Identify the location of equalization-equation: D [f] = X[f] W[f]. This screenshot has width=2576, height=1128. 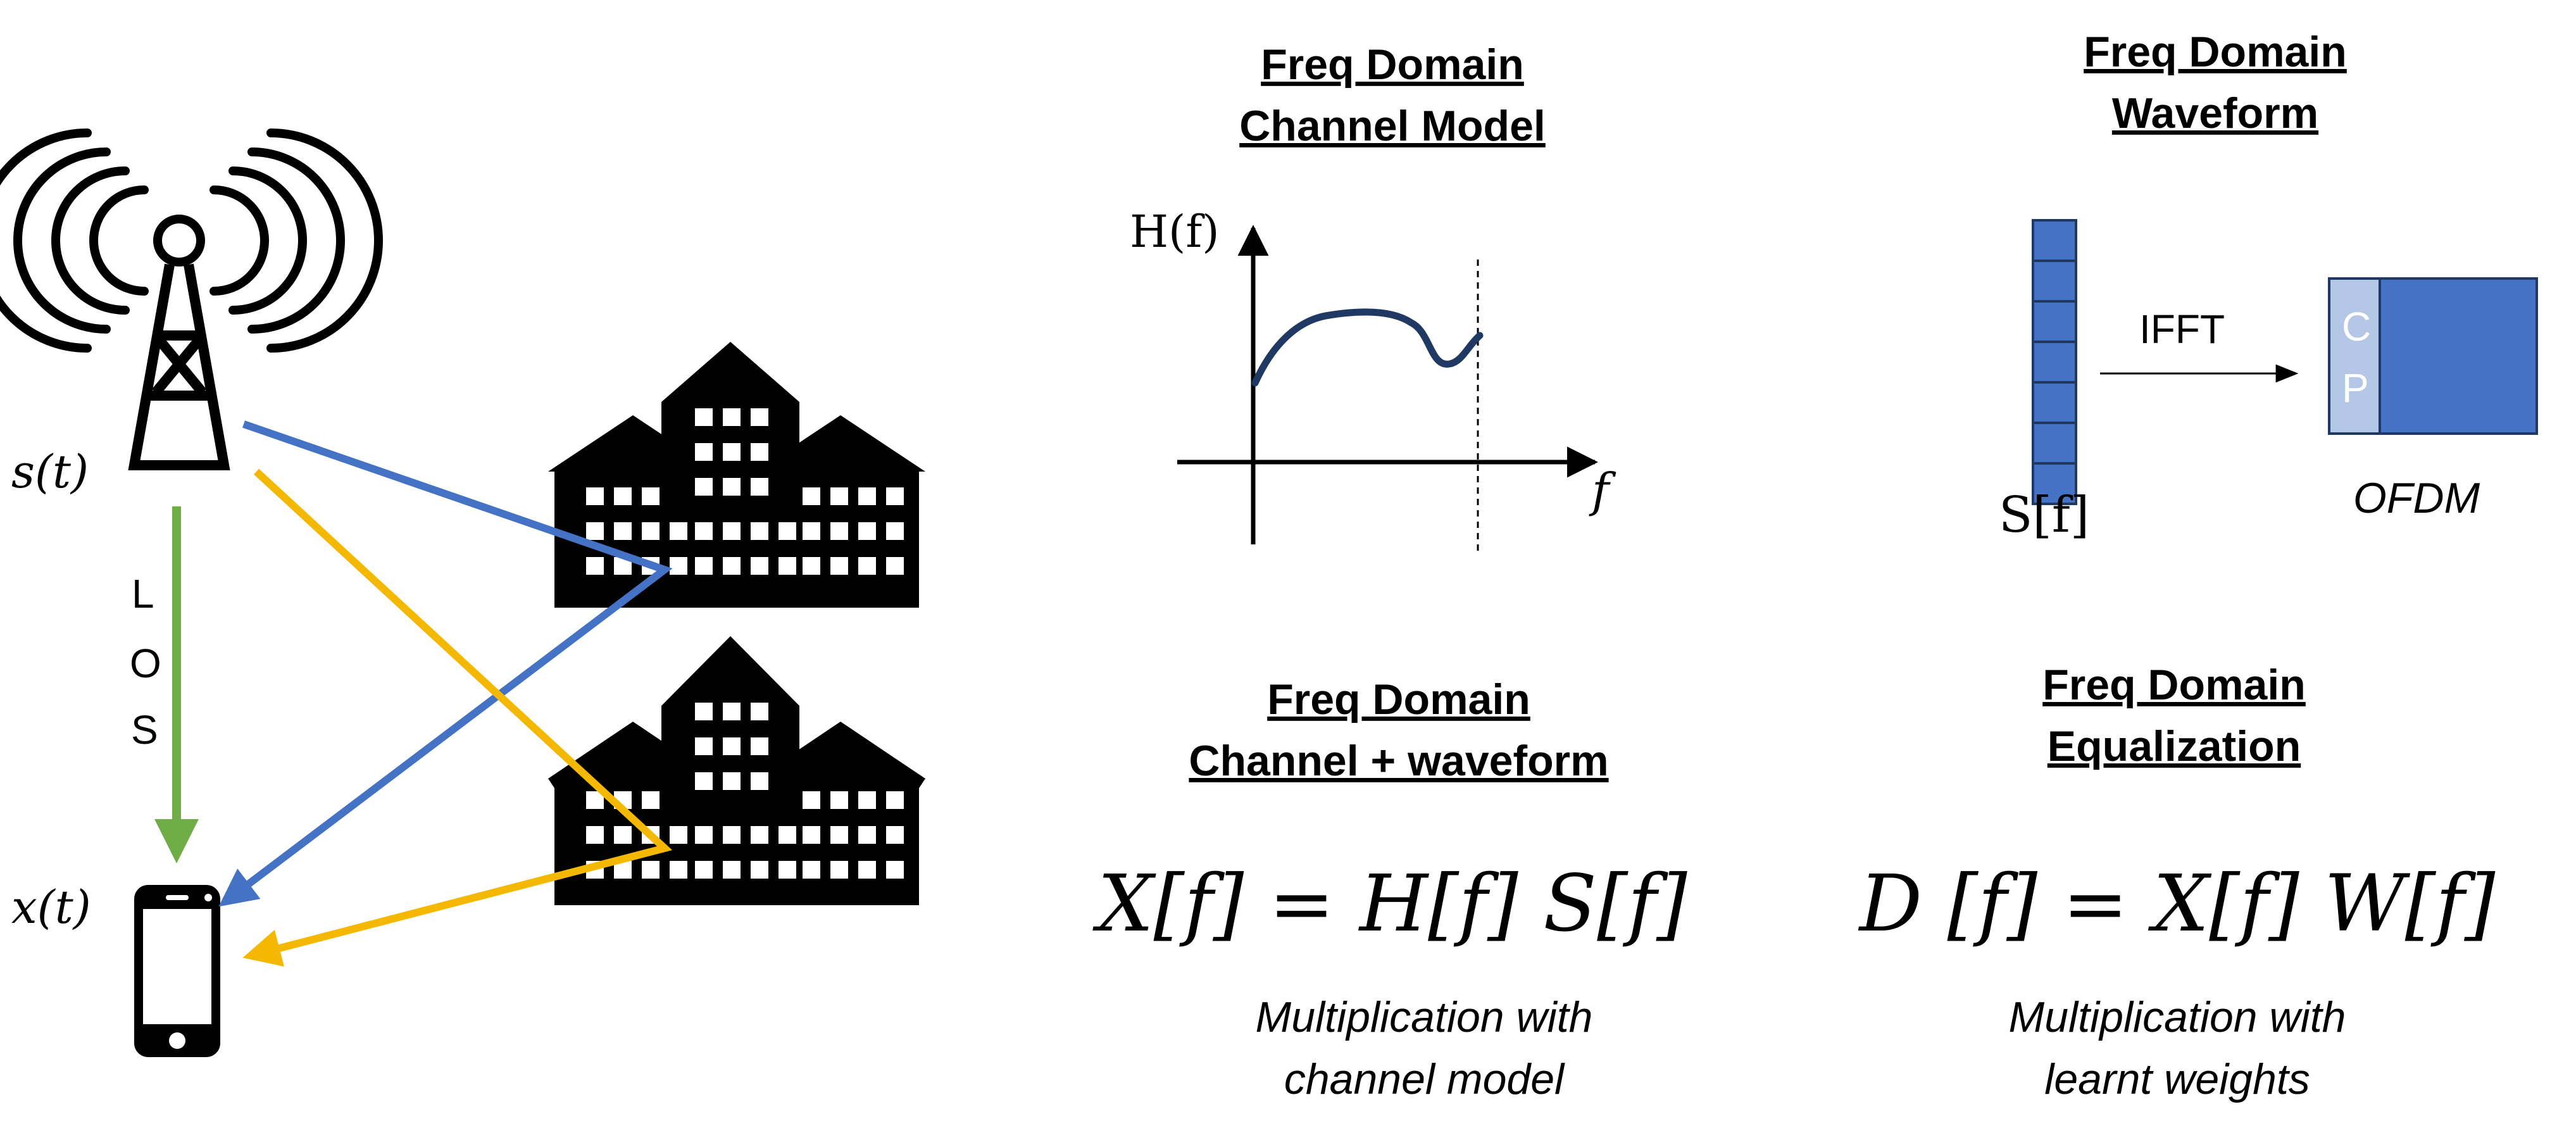
(2177, 904).